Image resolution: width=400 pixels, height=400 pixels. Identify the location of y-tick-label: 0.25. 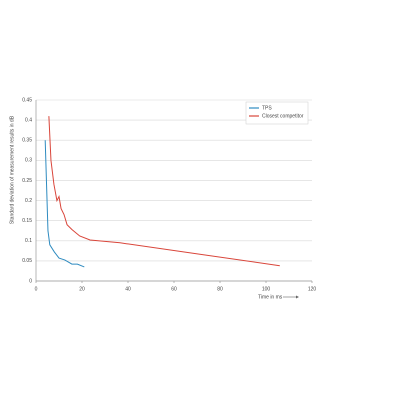
(27, 181).